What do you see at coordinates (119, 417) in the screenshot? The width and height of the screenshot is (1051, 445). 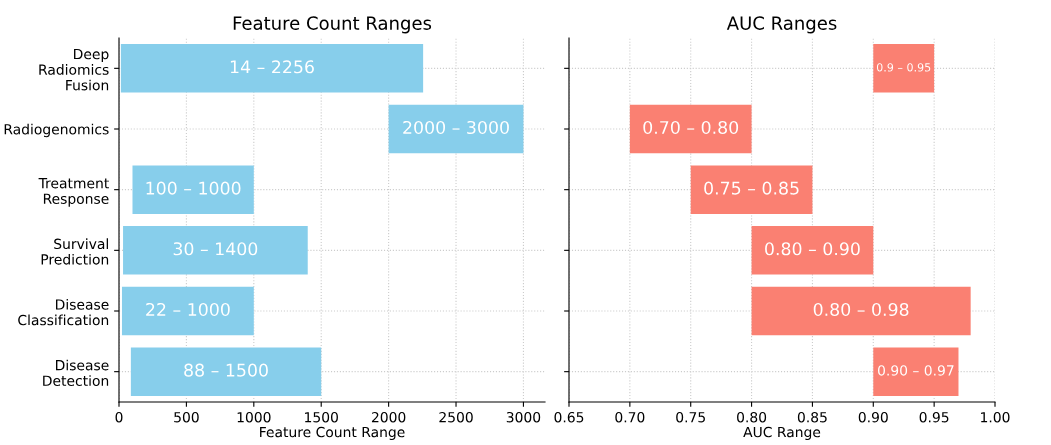 I see `x-tick-label: 0` at bounding box center [119, 417].